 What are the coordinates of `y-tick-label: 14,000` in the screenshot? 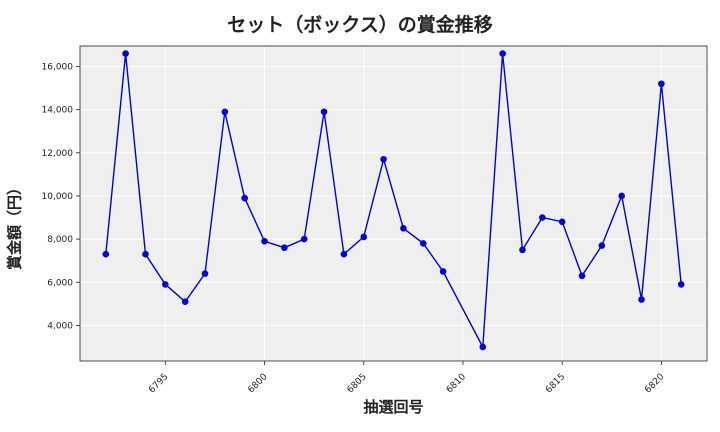 It's located at (58, 111).